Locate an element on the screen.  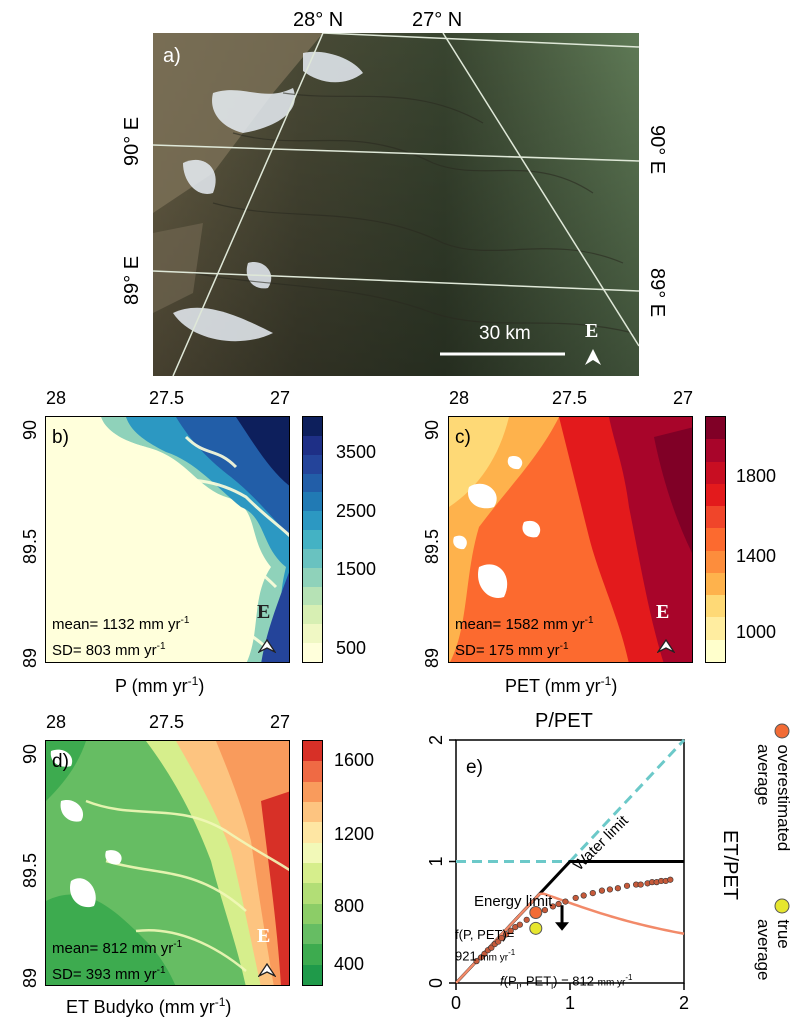
c-left-tick-89: 89 is located at coordinates (432, 657).